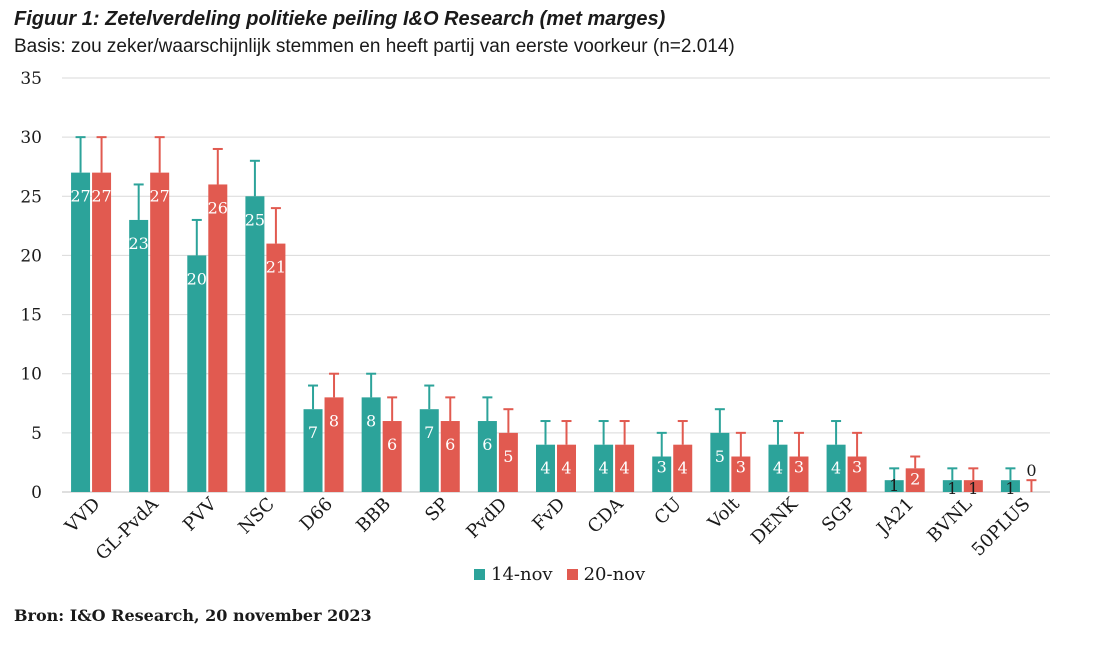 The width and height of the screenshot is (1099, 648). I want to click on x-tick-label-gl-pvda: GL-PvdA, so click(128, 529).